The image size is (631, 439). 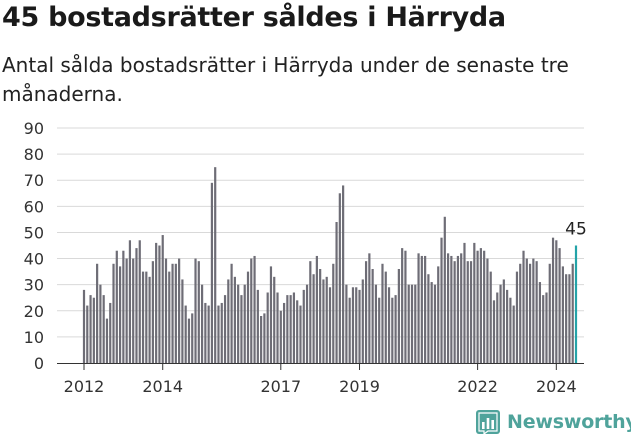 I want to click on y-tick-label: 50, so click(x=34, y=232).